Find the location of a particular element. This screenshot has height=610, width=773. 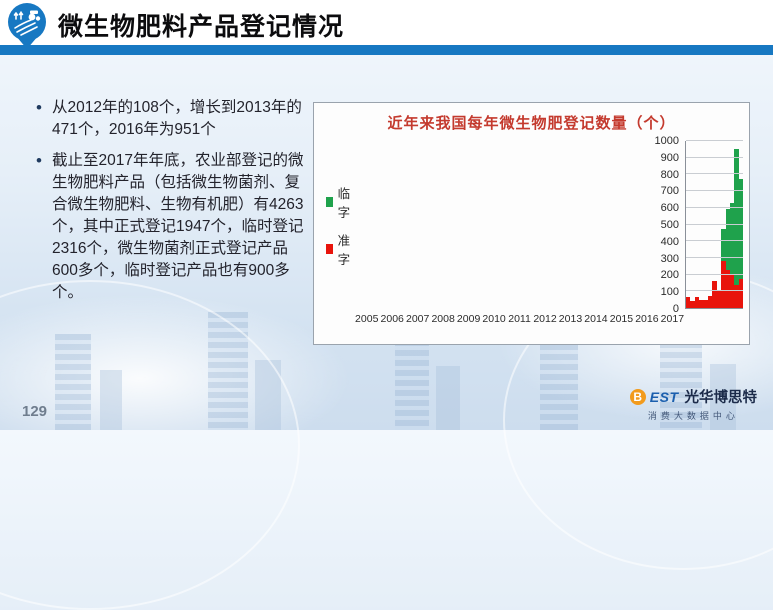

y-axis-tick-label: 500 is located at coordinates (669, 225).